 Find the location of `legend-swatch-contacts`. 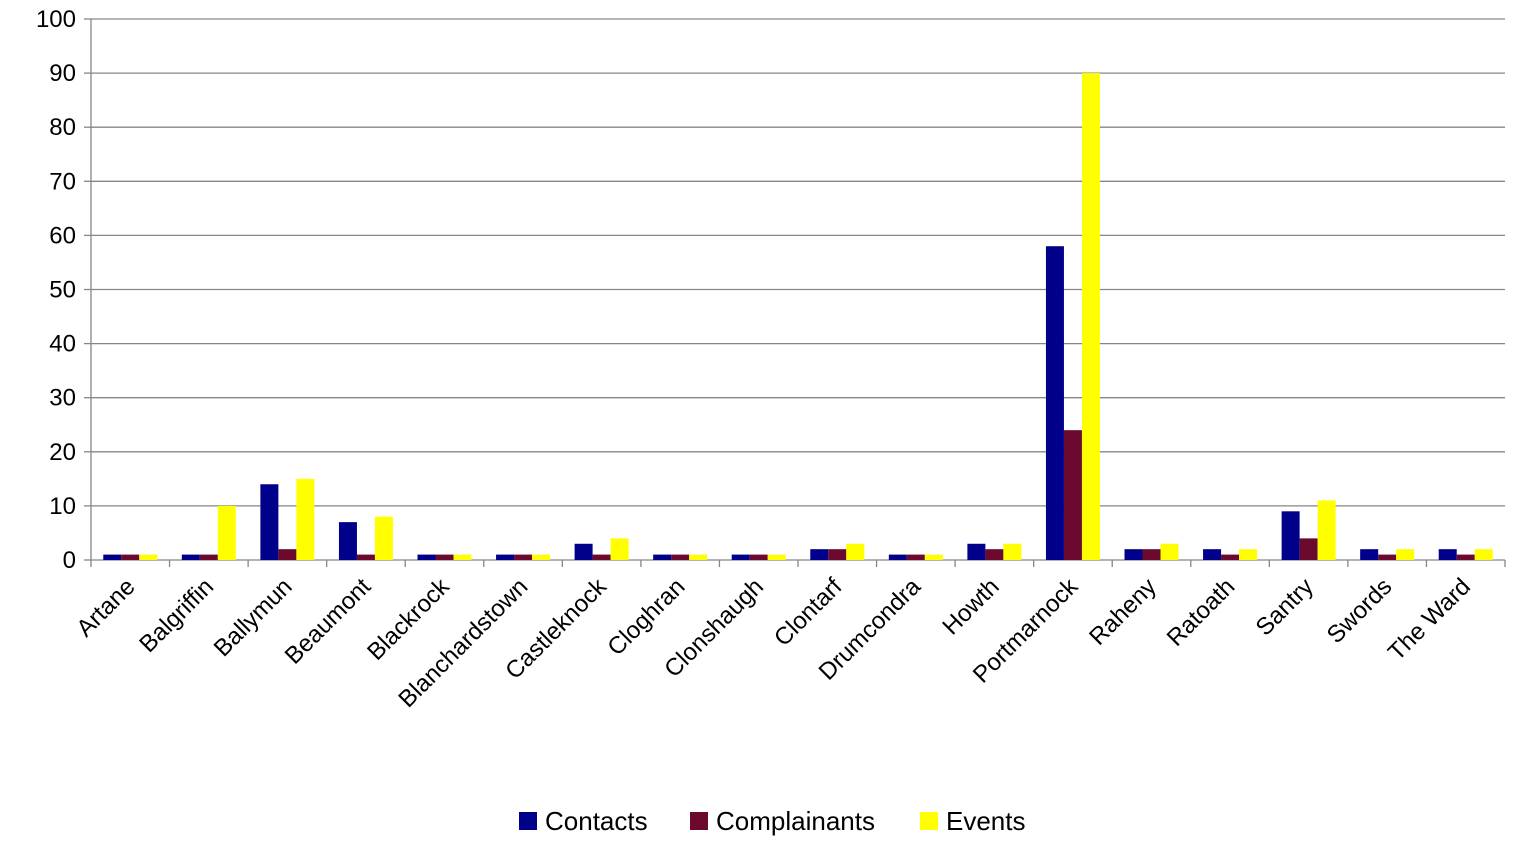

legend-swatch-contacts is located at coordinates (528, 821).